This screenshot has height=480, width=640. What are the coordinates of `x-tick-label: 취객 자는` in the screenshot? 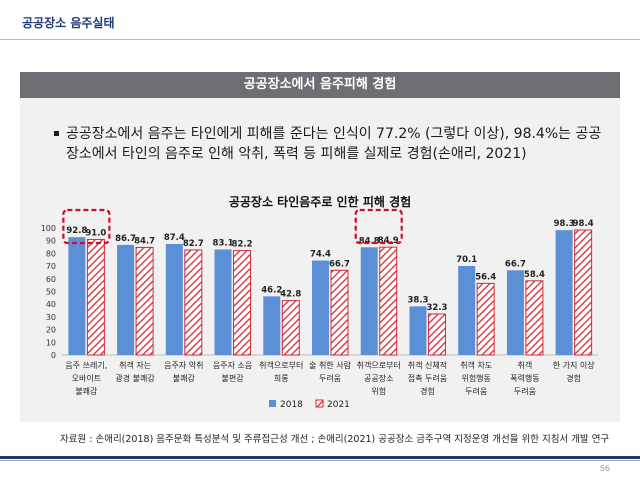 It's located at (135, 365).